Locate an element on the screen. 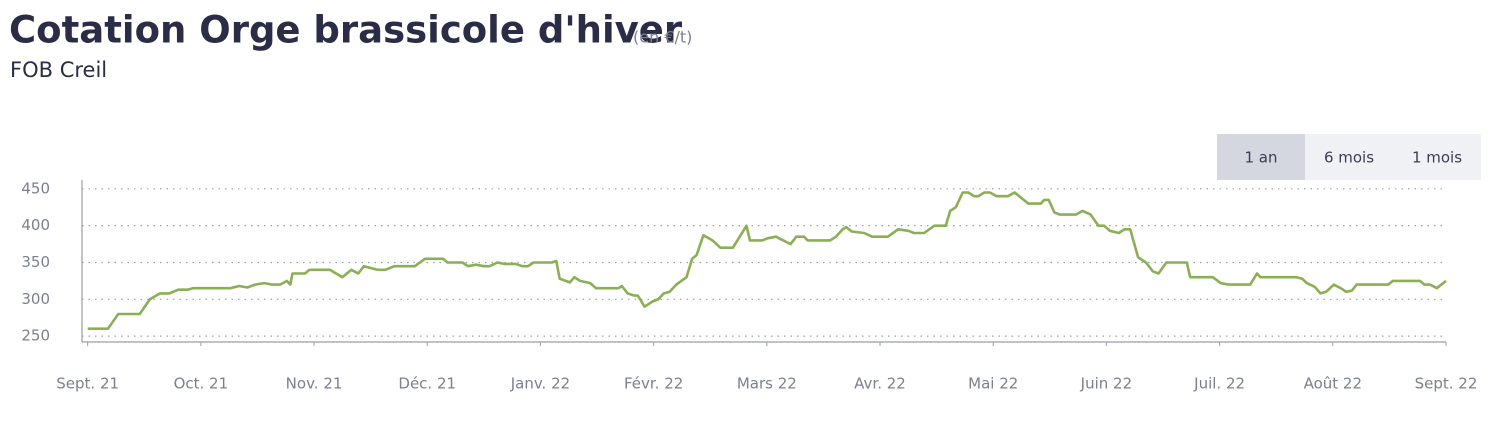 This screenshot has height=438, width=1499. x-tick-label: Juil. 22 is located at coordinates (1219, 384).